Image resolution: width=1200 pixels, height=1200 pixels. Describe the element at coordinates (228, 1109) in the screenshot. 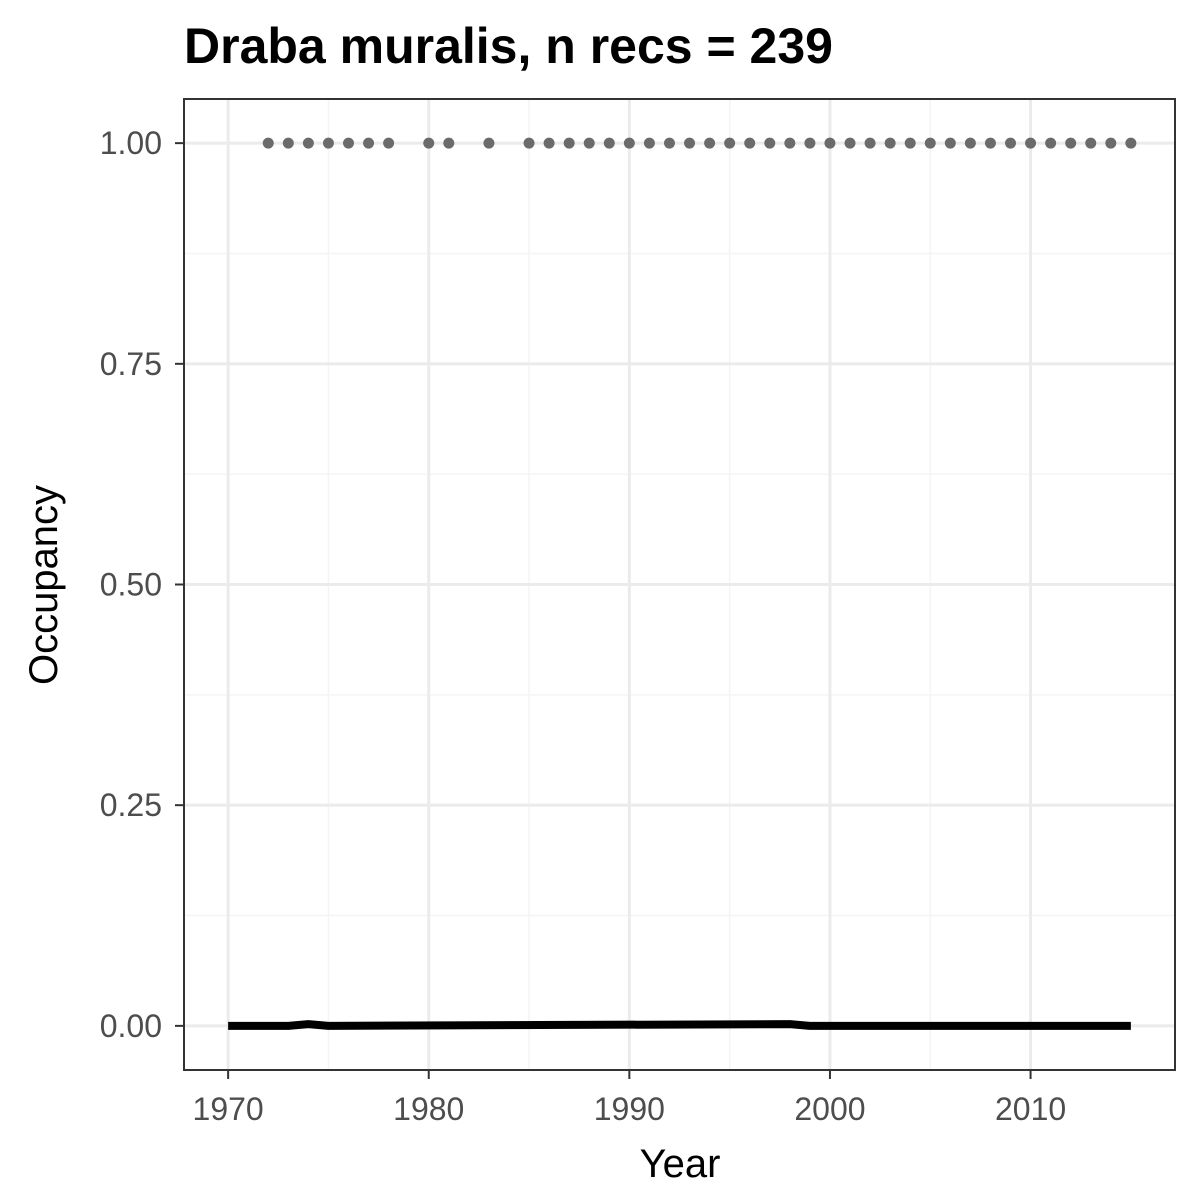

I see `x-tick-label: 1970` at that location.